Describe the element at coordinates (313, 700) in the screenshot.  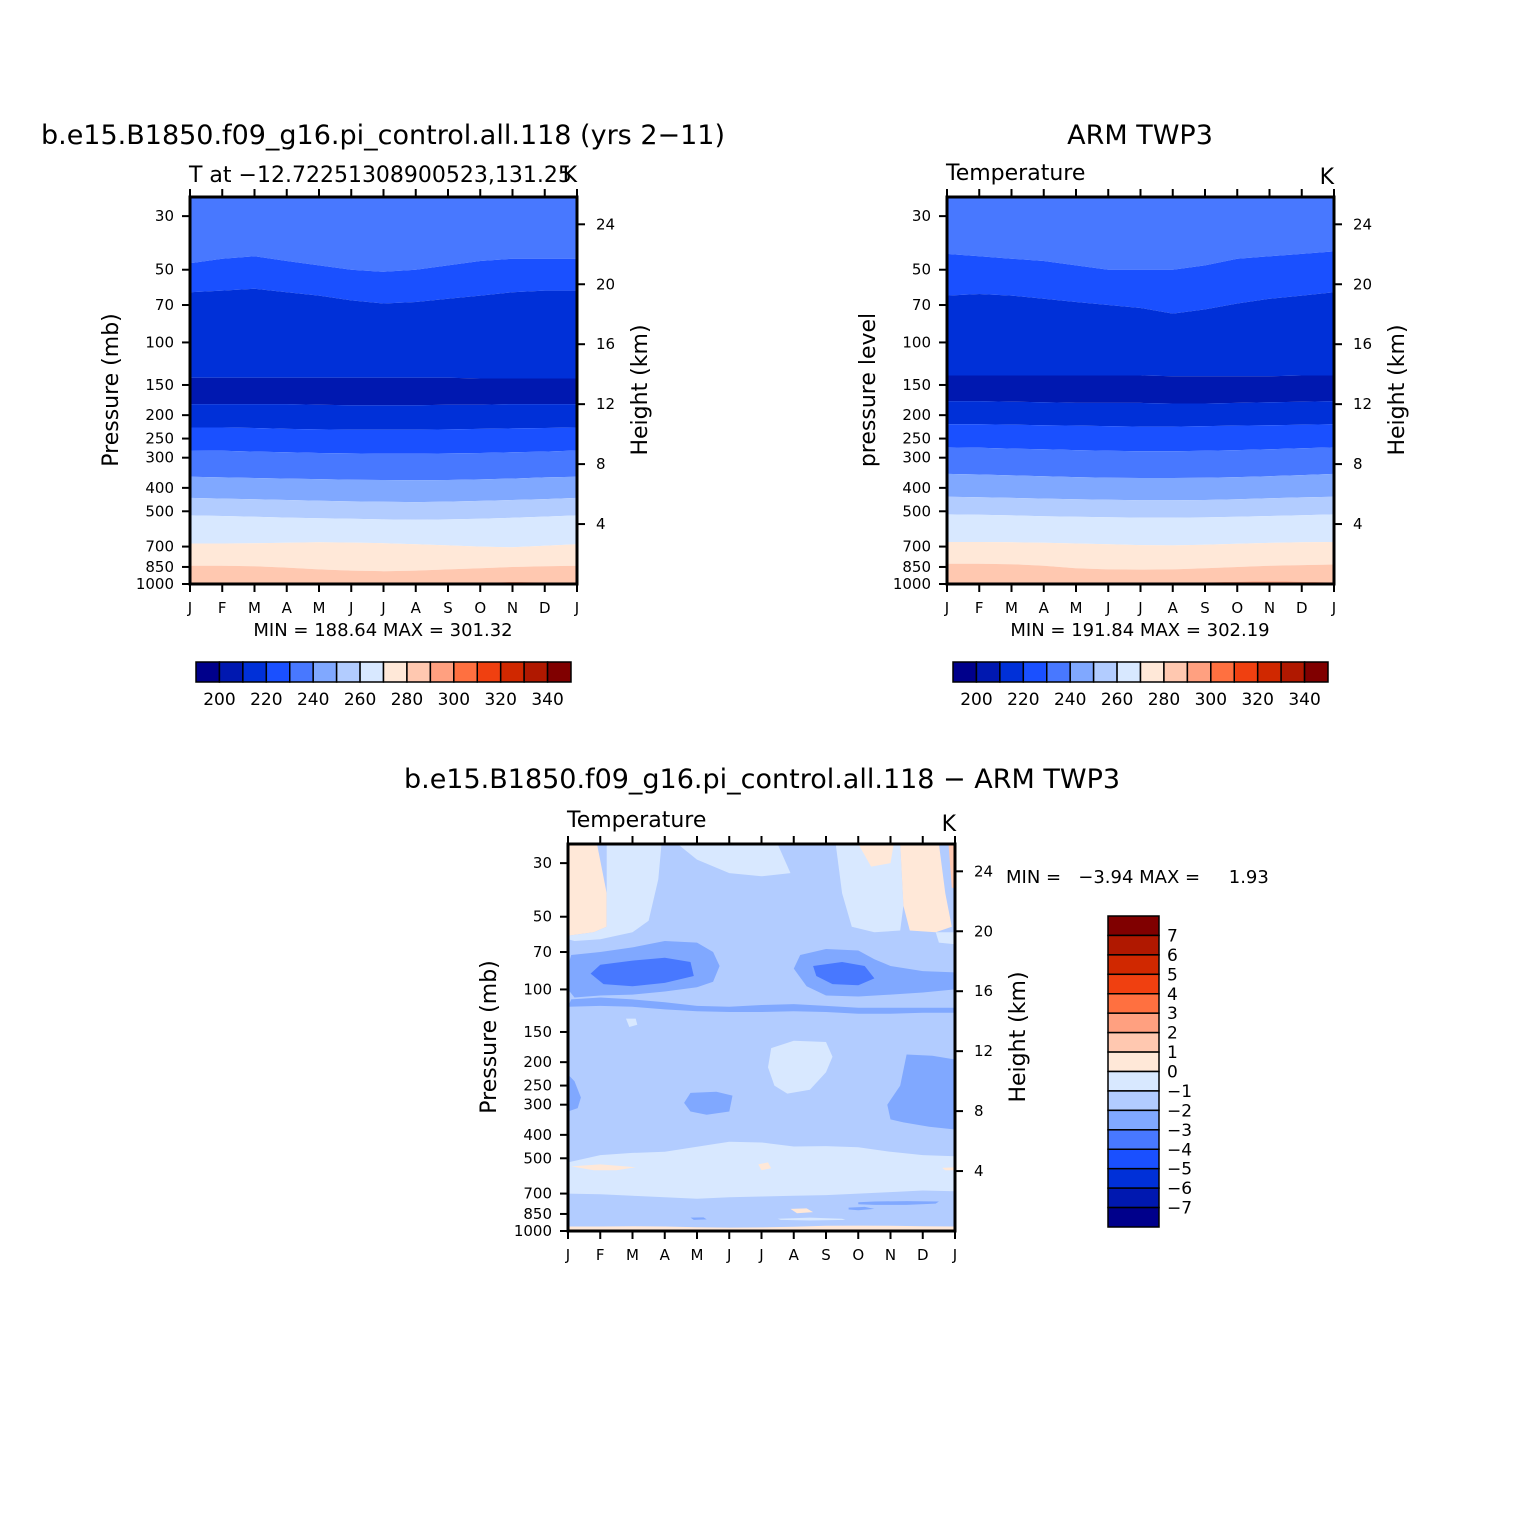
I see `colorbar-label: 240` at that location.